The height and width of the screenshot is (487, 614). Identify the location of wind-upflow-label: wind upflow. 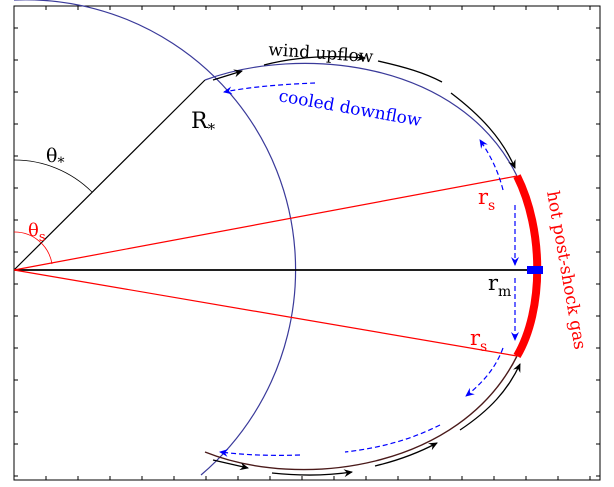
(321, 53).